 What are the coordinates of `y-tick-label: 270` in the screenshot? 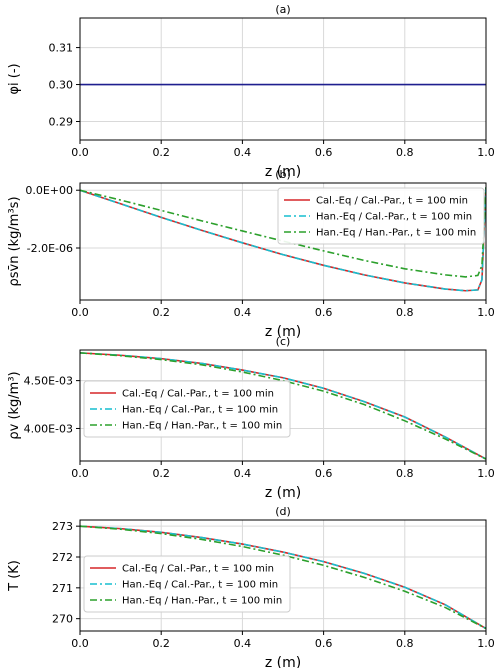 It's located at (62, 619).